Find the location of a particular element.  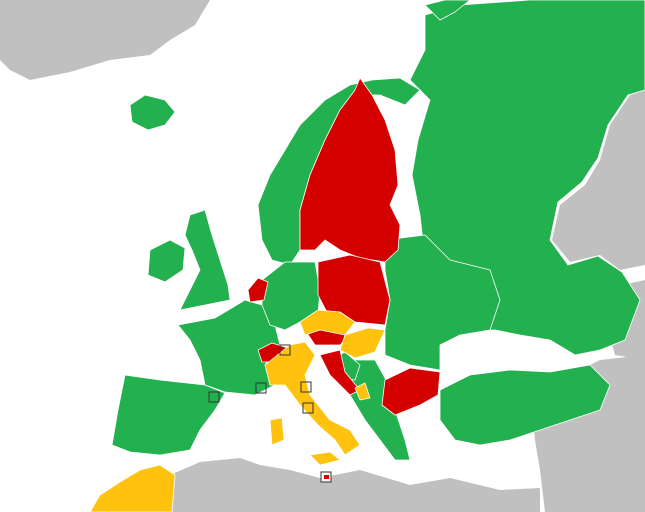

turkey is located at coordinates (525, 405).